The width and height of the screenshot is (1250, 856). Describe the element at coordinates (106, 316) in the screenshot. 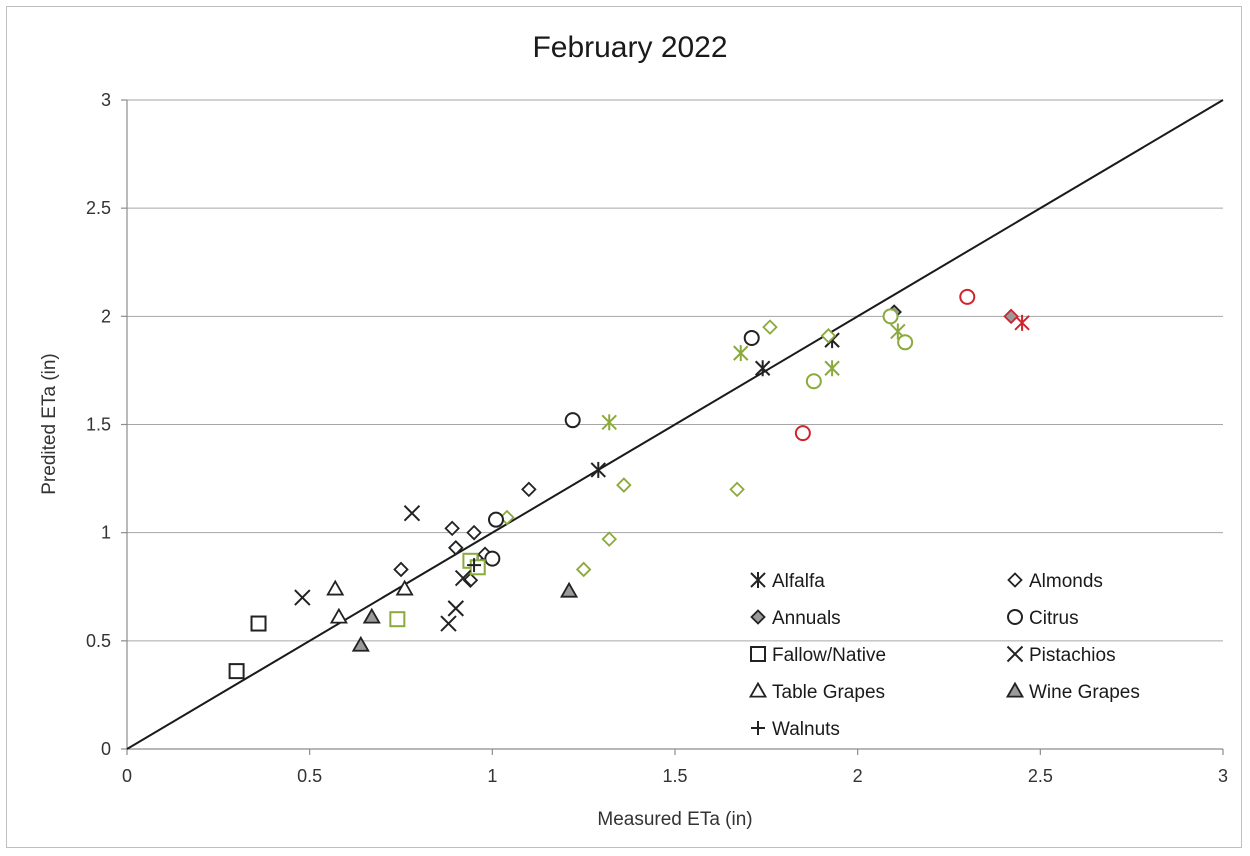

I see `y-tick-label-4: 2` at that location.